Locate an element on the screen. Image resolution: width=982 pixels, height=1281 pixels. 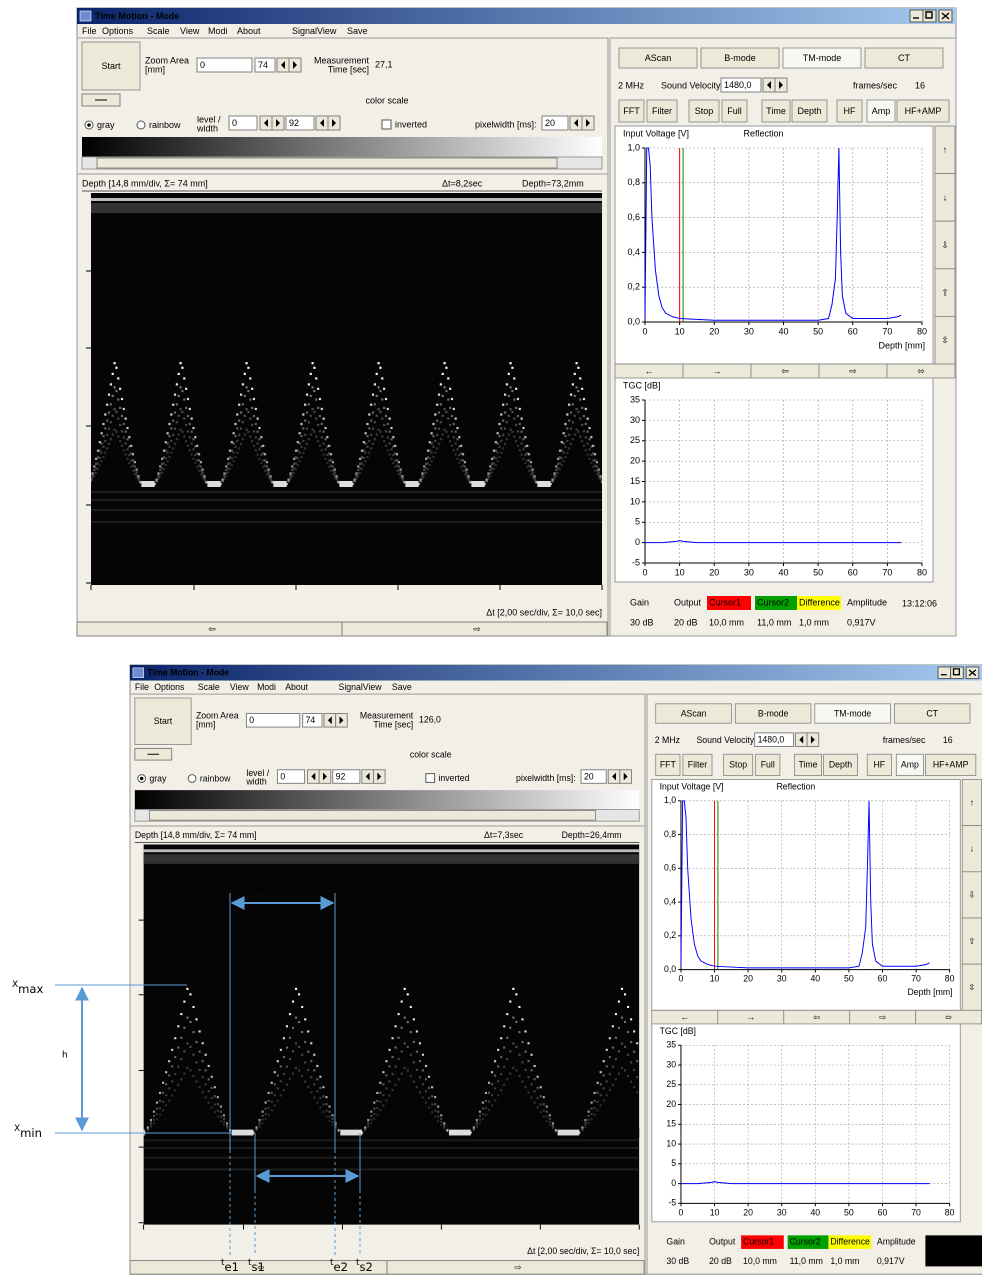
input-value: 92 is located at coordinates (294, 123).